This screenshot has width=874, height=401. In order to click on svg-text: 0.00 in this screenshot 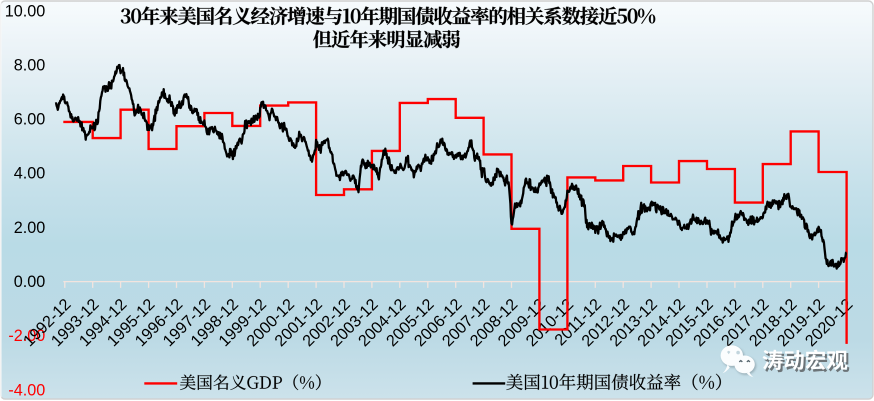, I will do `click(30, 282)`.